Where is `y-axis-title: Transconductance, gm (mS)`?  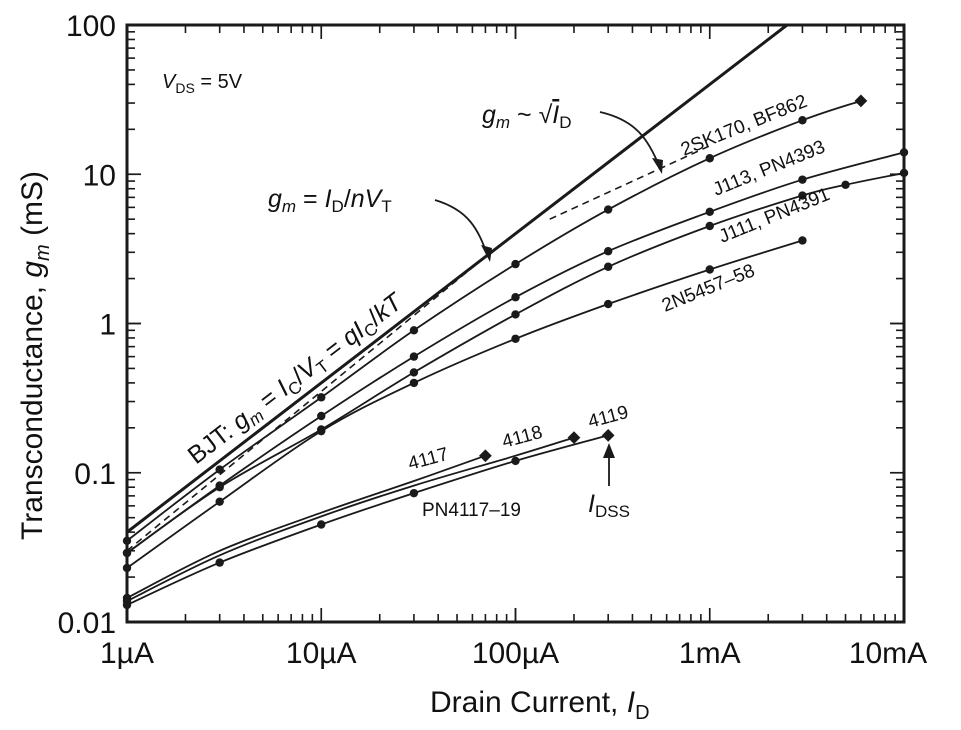
y-axis-title: Transconductance, gm (mS) is located at coordinates (35, 355).